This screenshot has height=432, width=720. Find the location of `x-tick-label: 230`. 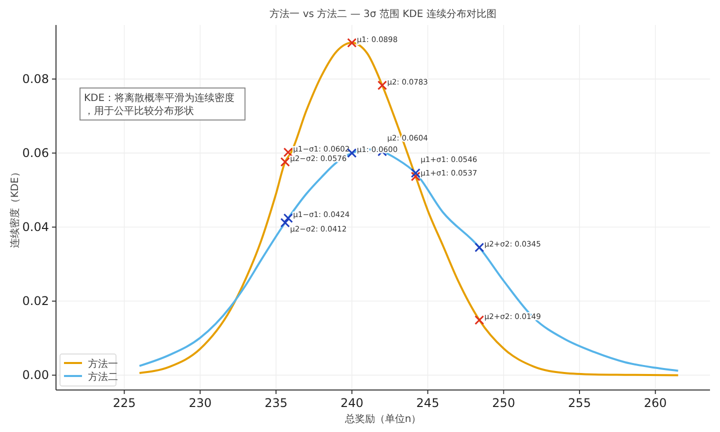

x-tick-label: 230 is located at coordinates (200, 403).